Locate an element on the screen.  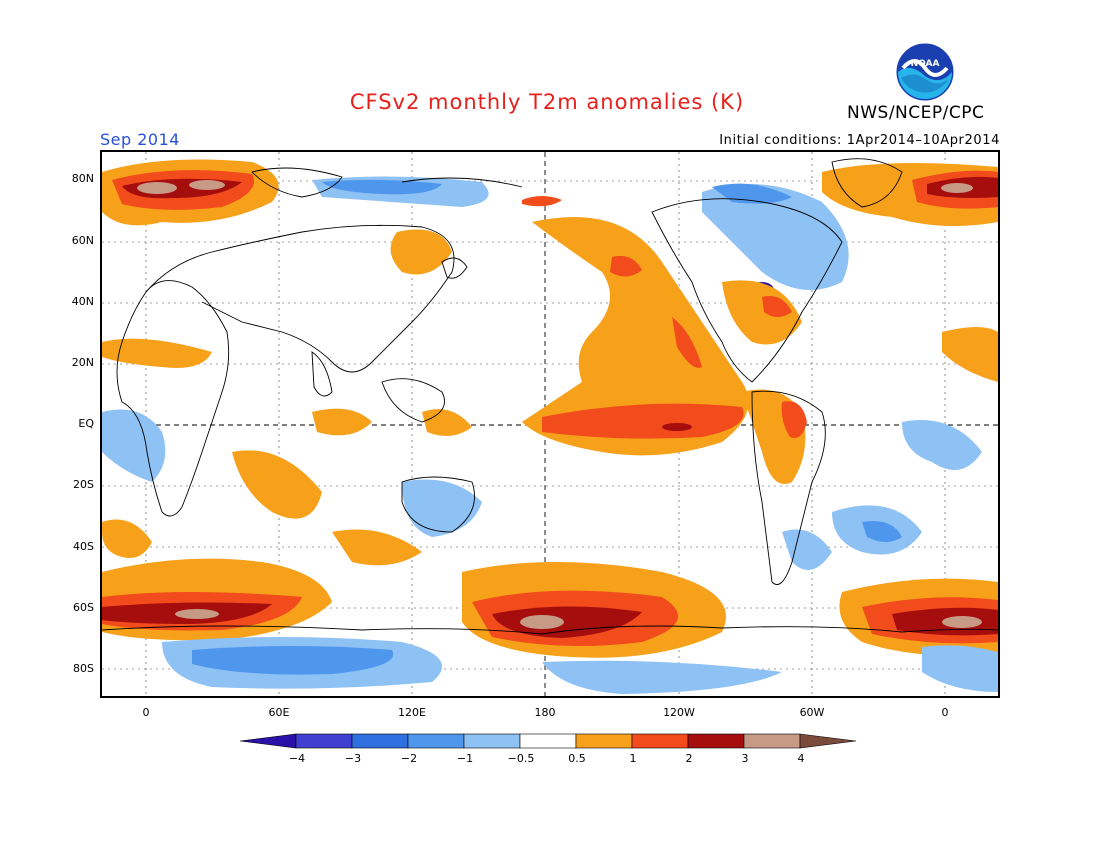
lat-label: 40N is located at coordinates (82, 301).